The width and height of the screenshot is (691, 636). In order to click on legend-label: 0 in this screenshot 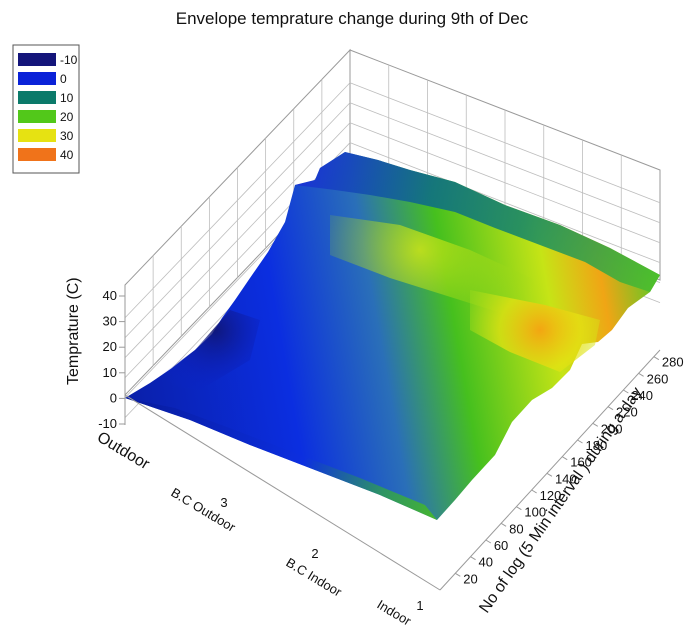, I will do `click(63, 79)`.